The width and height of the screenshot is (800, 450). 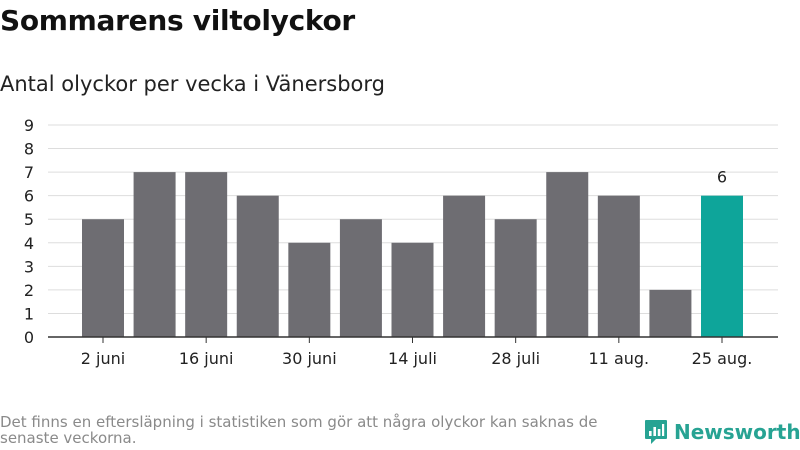 What do you see at coordinates (29, 290) in the screenshot?
I see `y-tick-label: 2` at bounding box center [29, 290].